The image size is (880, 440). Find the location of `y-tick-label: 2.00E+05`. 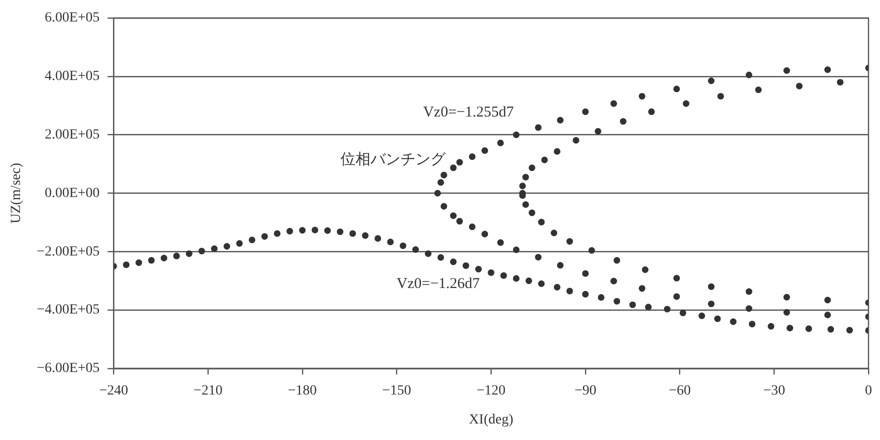

y-tick-label: 2.00E+05 is located at coordinates (72, 134).